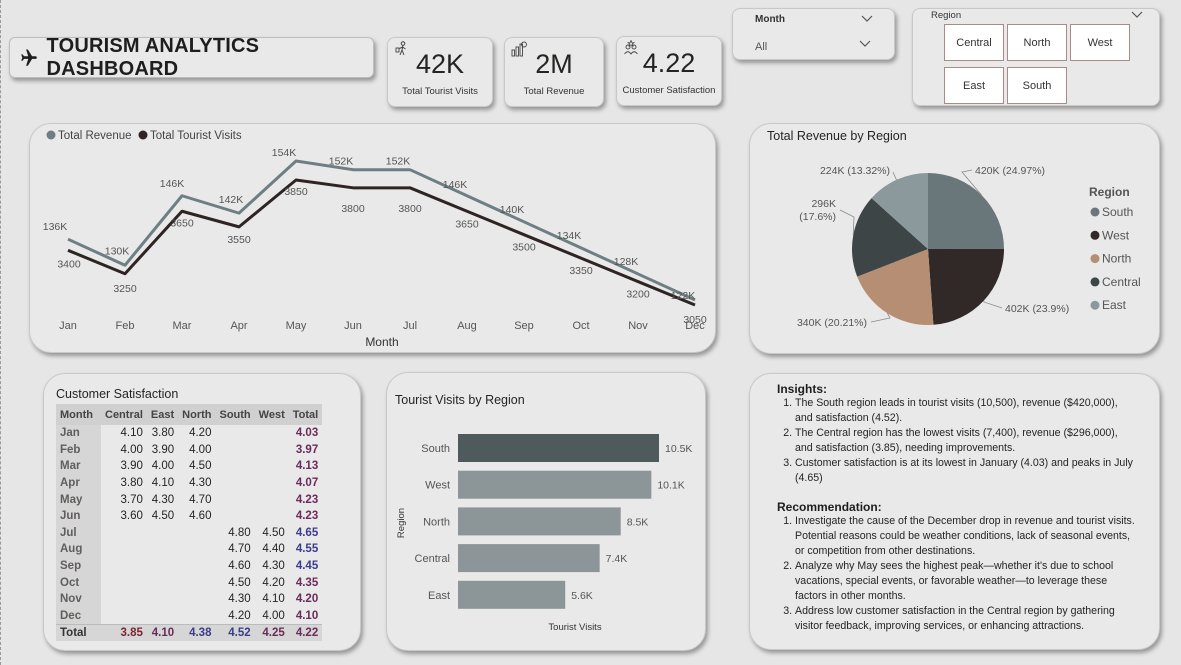 The width and height of the screenshot is (1181, 665). Describe the element at coordinates (239, 549) in the screenshot. I see `table-cell: 4.70` at that location.